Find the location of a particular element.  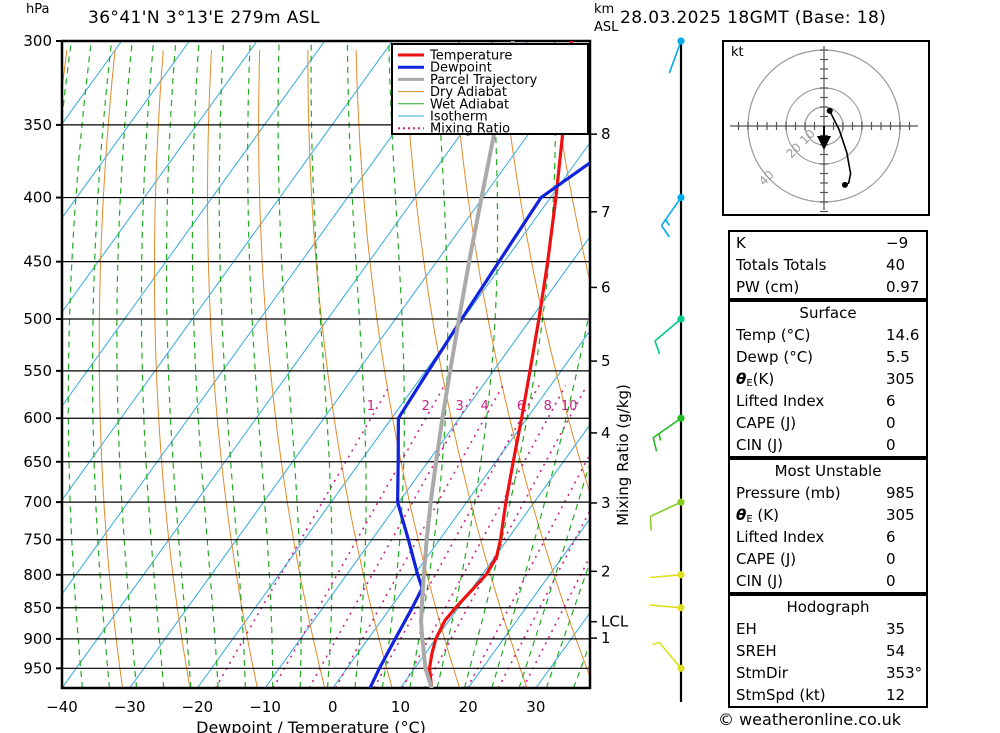

indices-panel: K −9 Totals Totals 40 PW (cm) 0.97 is located at coordinates (828, 265).